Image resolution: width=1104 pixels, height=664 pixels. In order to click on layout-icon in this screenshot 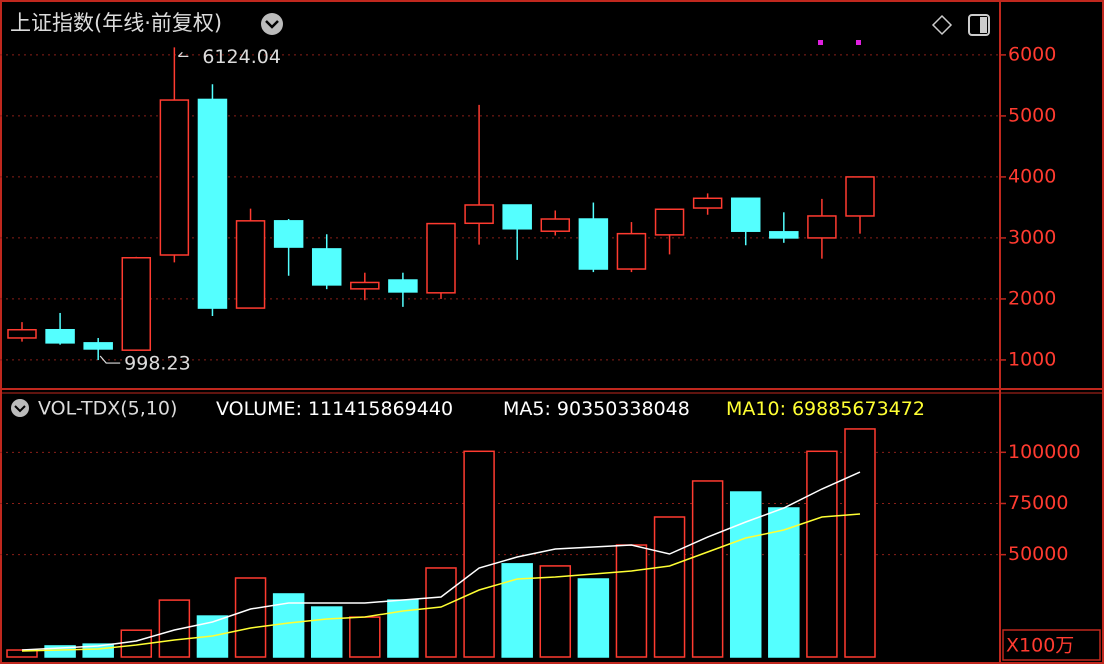, I will do `click(979, 25)`.